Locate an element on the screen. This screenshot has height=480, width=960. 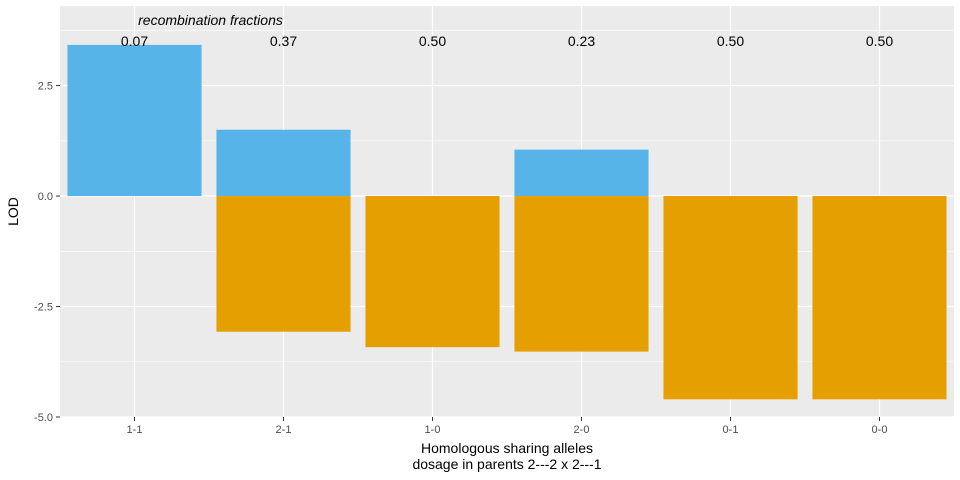
annotation-recombination-fractions: recombination fractions is located at coordinates (210, 20).